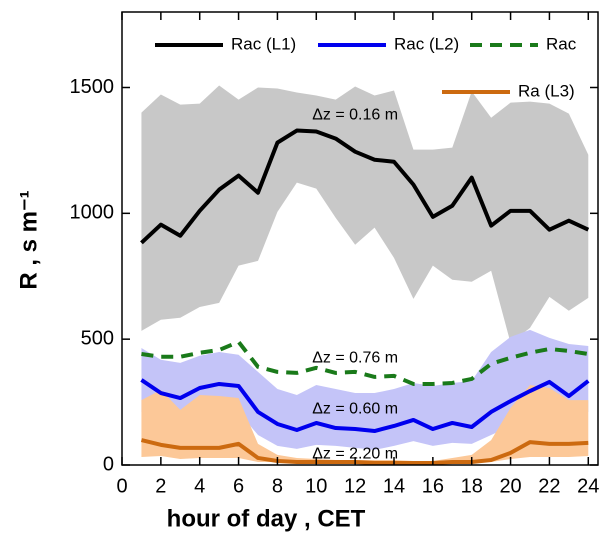  Describe the element at coordinates (266, 518) in the screenshot. I see `x-axis-label: hour of day , CET` at that location.